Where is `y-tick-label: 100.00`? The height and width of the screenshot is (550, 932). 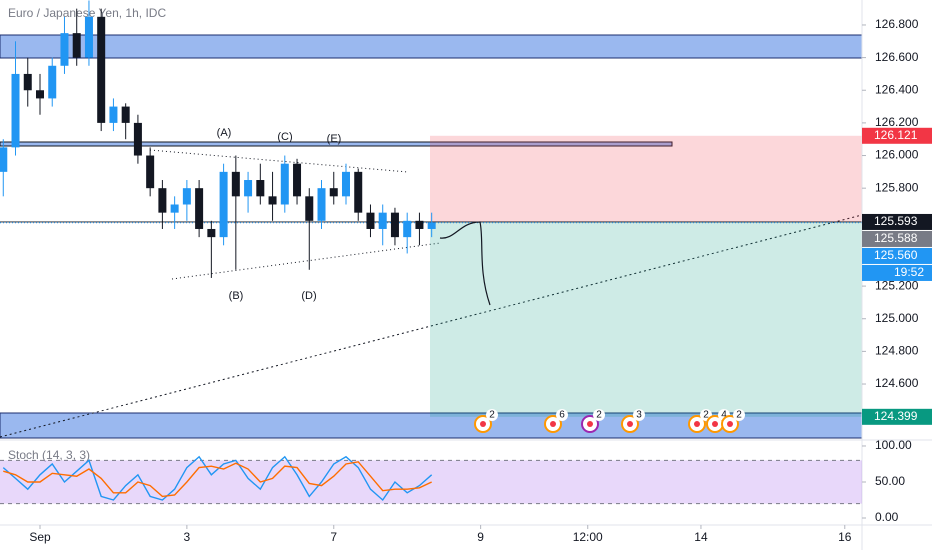 y-tick-label: 100.00 is located at coordinates (893, 445).